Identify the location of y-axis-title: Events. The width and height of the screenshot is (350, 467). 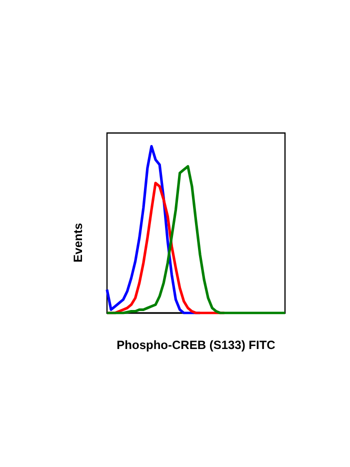
(78, 242).